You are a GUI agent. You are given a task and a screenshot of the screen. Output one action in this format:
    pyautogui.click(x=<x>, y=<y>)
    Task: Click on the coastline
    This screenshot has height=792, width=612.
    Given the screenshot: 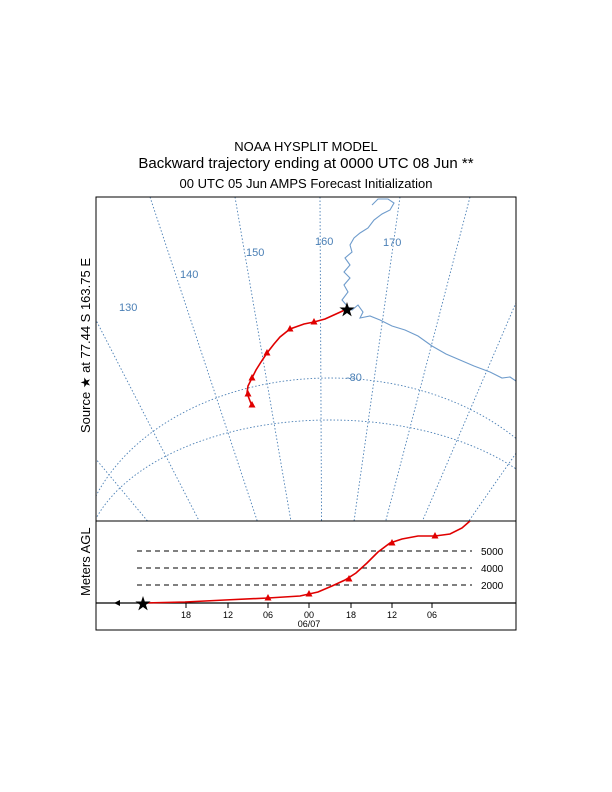 What is the action you would take?
    pyautogui.click(x=428, y=290)
    